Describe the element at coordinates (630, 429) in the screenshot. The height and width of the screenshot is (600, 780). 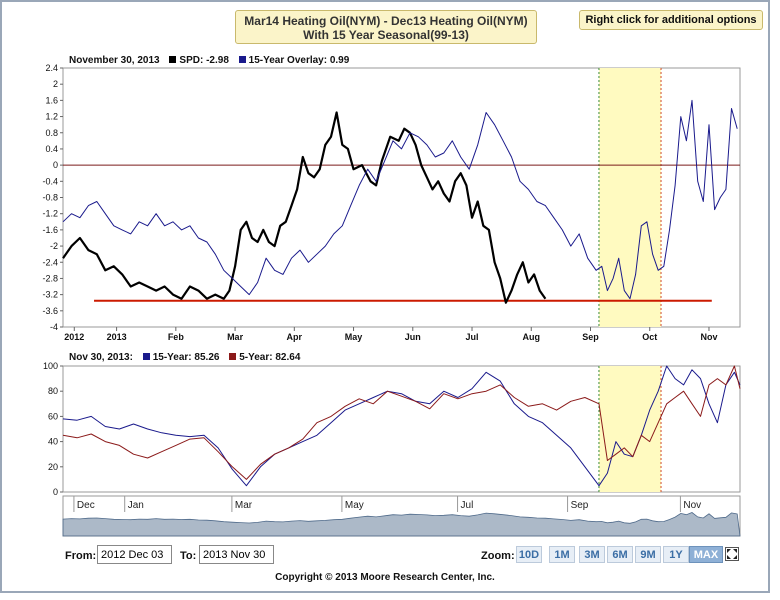
I see `bottom-chart-highlight-band` at that location.